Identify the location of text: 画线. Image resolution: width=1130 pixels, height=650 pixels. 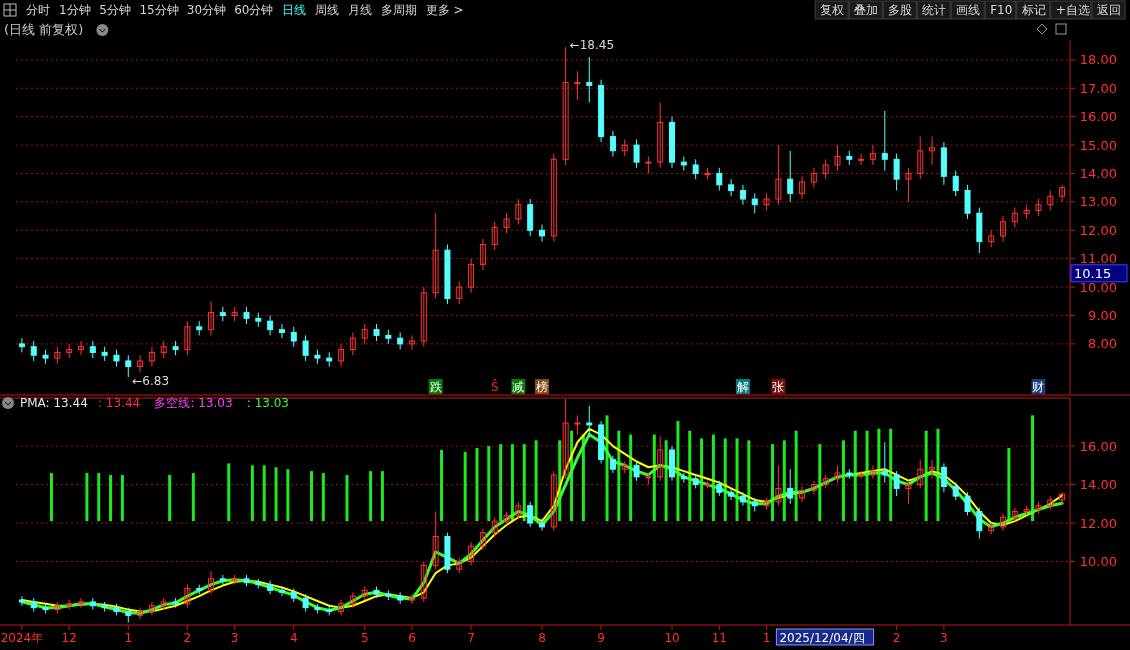
(968, 10).